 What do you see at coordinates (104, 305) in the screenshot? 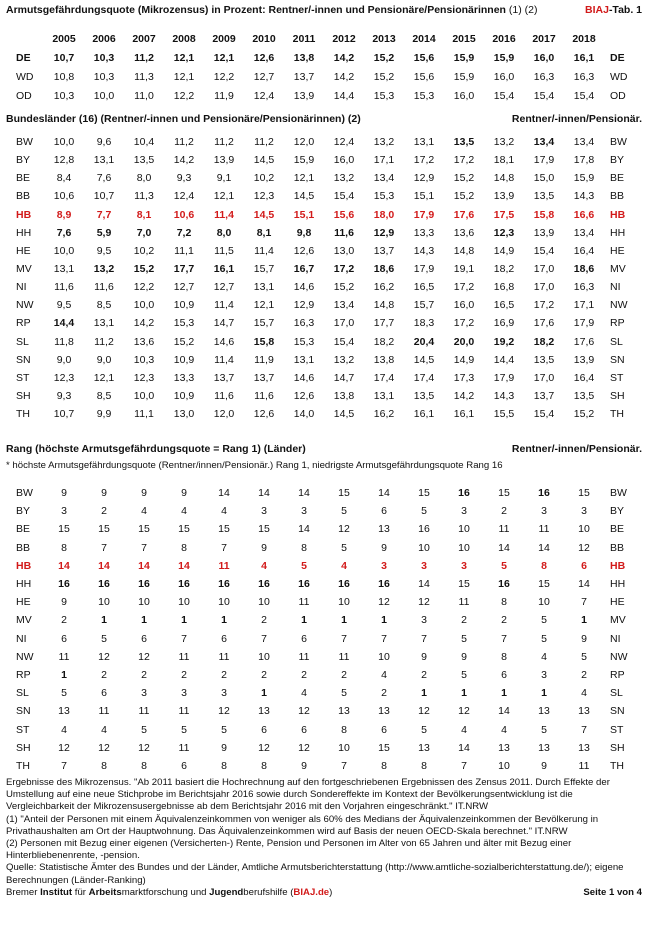
I see `table-cell: 8,5` at bounding box center [104, 305].